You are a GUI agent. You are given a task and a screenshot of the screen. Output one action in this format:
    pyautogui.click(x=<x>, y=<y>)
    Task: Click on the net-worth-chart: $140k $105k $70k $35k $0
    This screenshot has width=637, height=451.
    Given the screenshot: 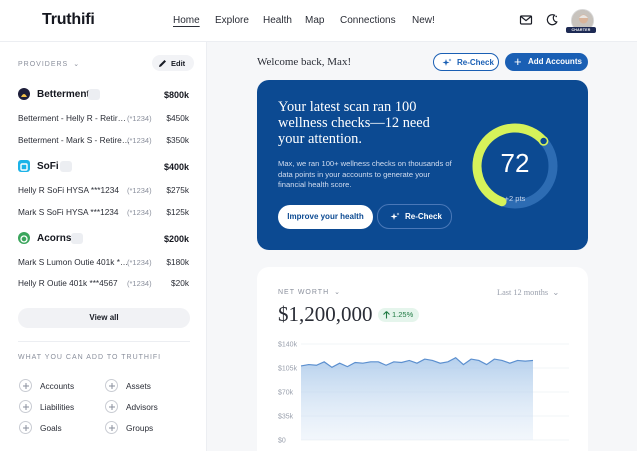 What is the action you would take?
    pyautogui.click(x=423, y=393)
    